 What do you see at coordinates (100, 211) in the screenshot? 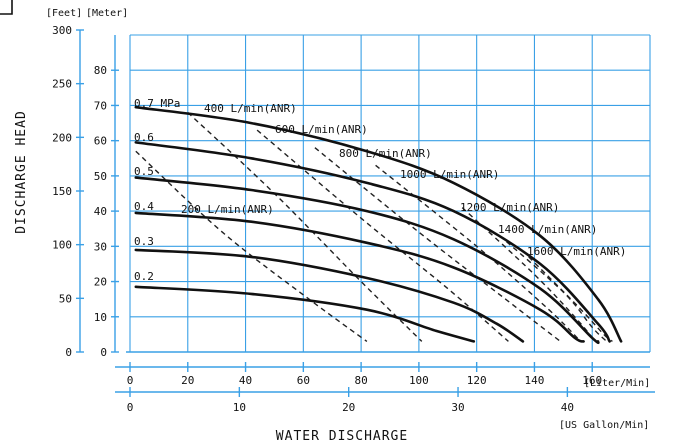
I see `meter-tick-label: 40` at bounding box center [100, 211].